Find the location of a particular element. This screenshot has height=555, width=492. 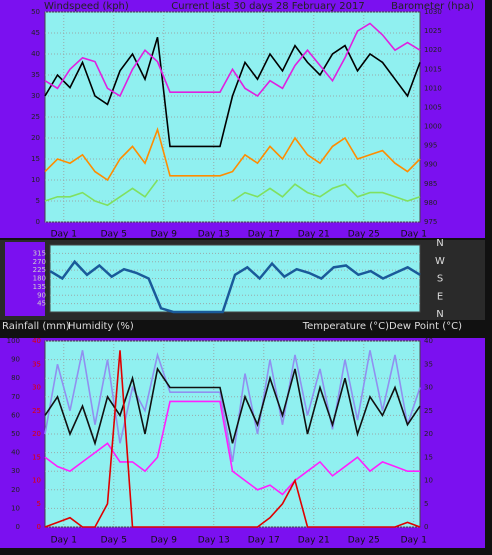

rain-label: Rainfall (mm) is located at coordinates (36, 326).